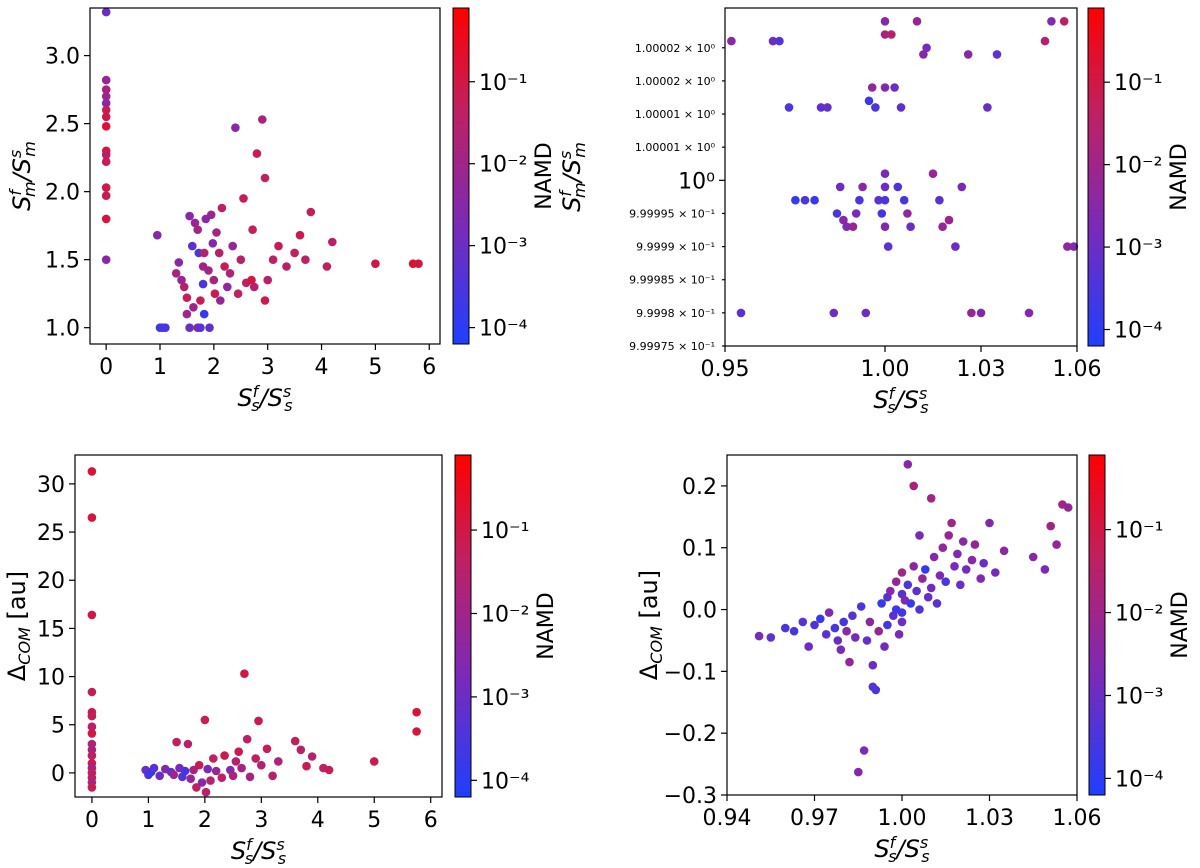  What do you see at coordinates (727, 818) in the screenshot?
I see `x-tick-label: 0.94` at bounding box center [727, 818].